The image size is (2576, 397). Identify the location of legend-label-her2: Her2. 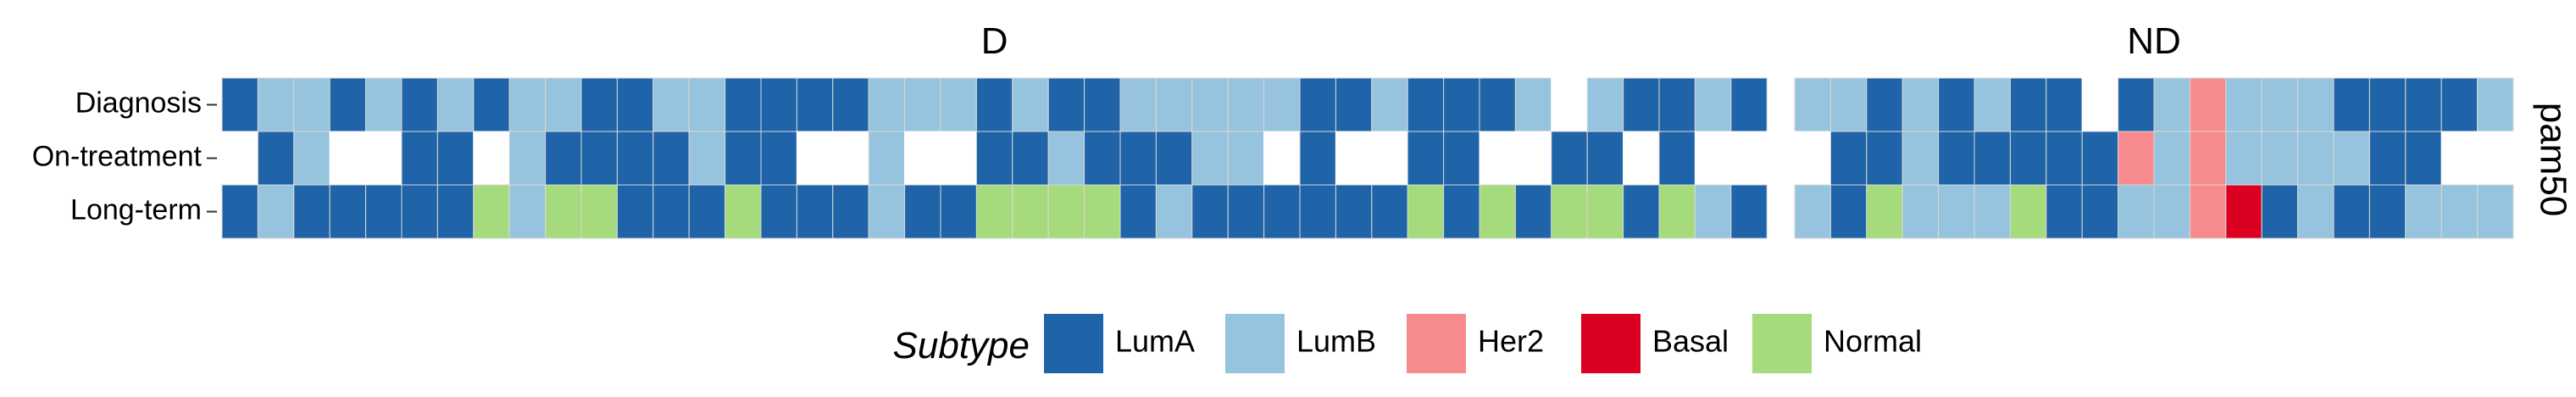
(1511, 341).